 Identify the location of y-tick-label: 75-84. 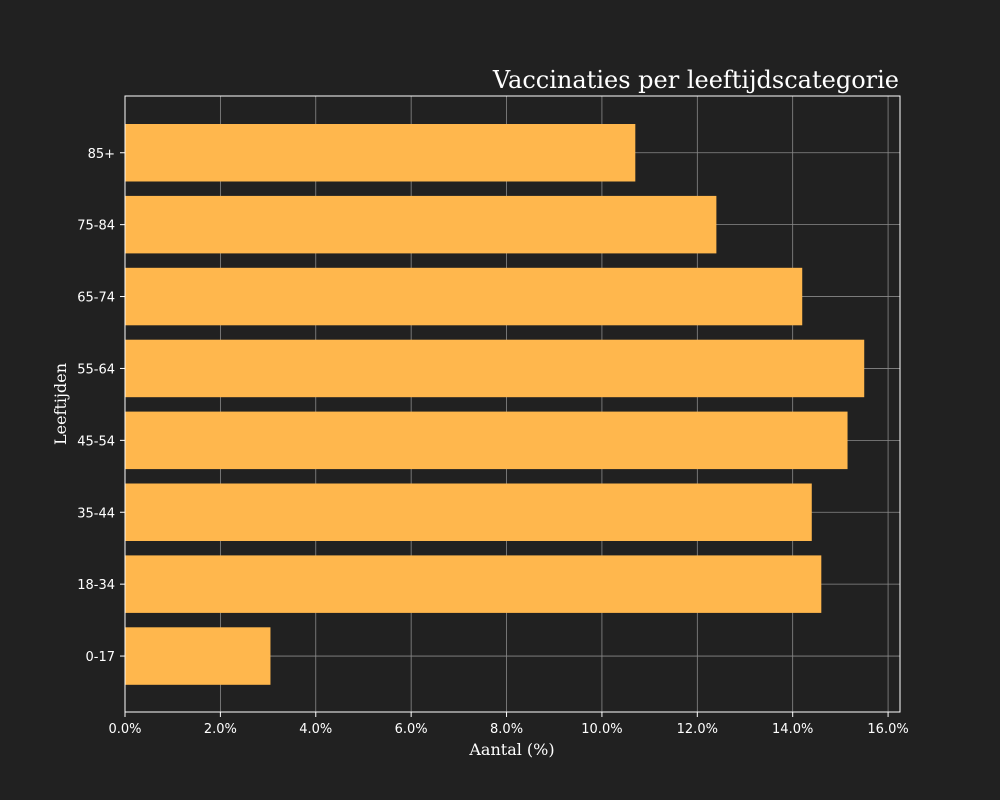
(96, 226).